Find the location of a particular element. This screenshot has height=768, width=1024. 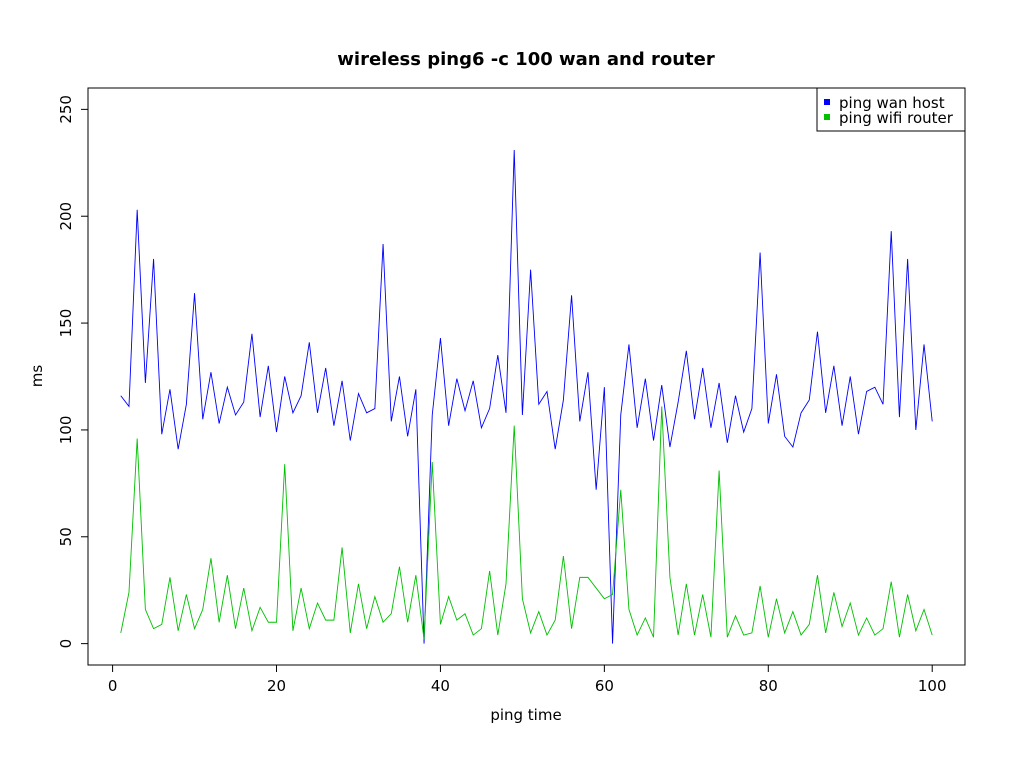

chart-title: wireless ping6 -c 100 wan and router is located at coordinates (526, 59).